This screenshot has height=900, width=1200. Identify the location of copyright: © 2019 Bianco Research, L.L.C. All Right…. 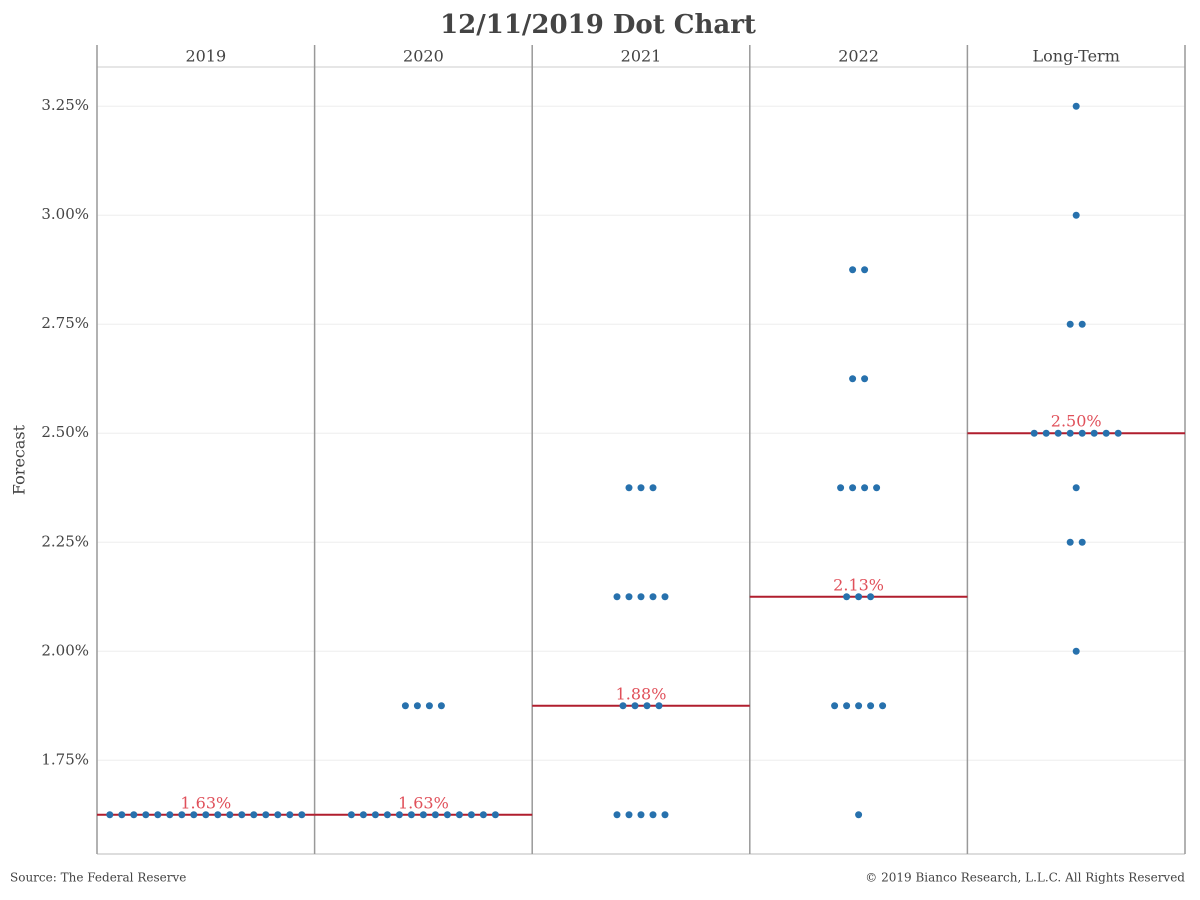
(1025, 878).